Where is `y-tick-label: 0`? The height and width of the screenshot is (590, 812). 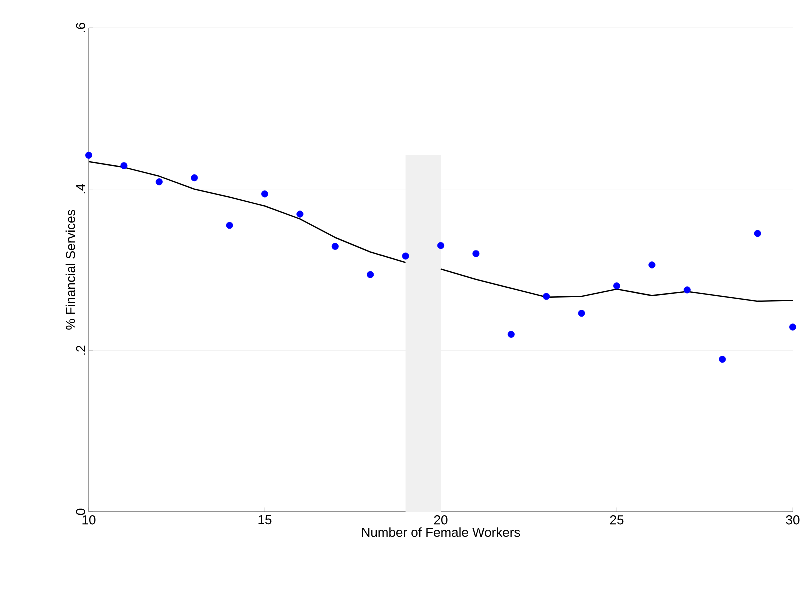
y-tick-label: 0 is located at coordinates (81, 512).